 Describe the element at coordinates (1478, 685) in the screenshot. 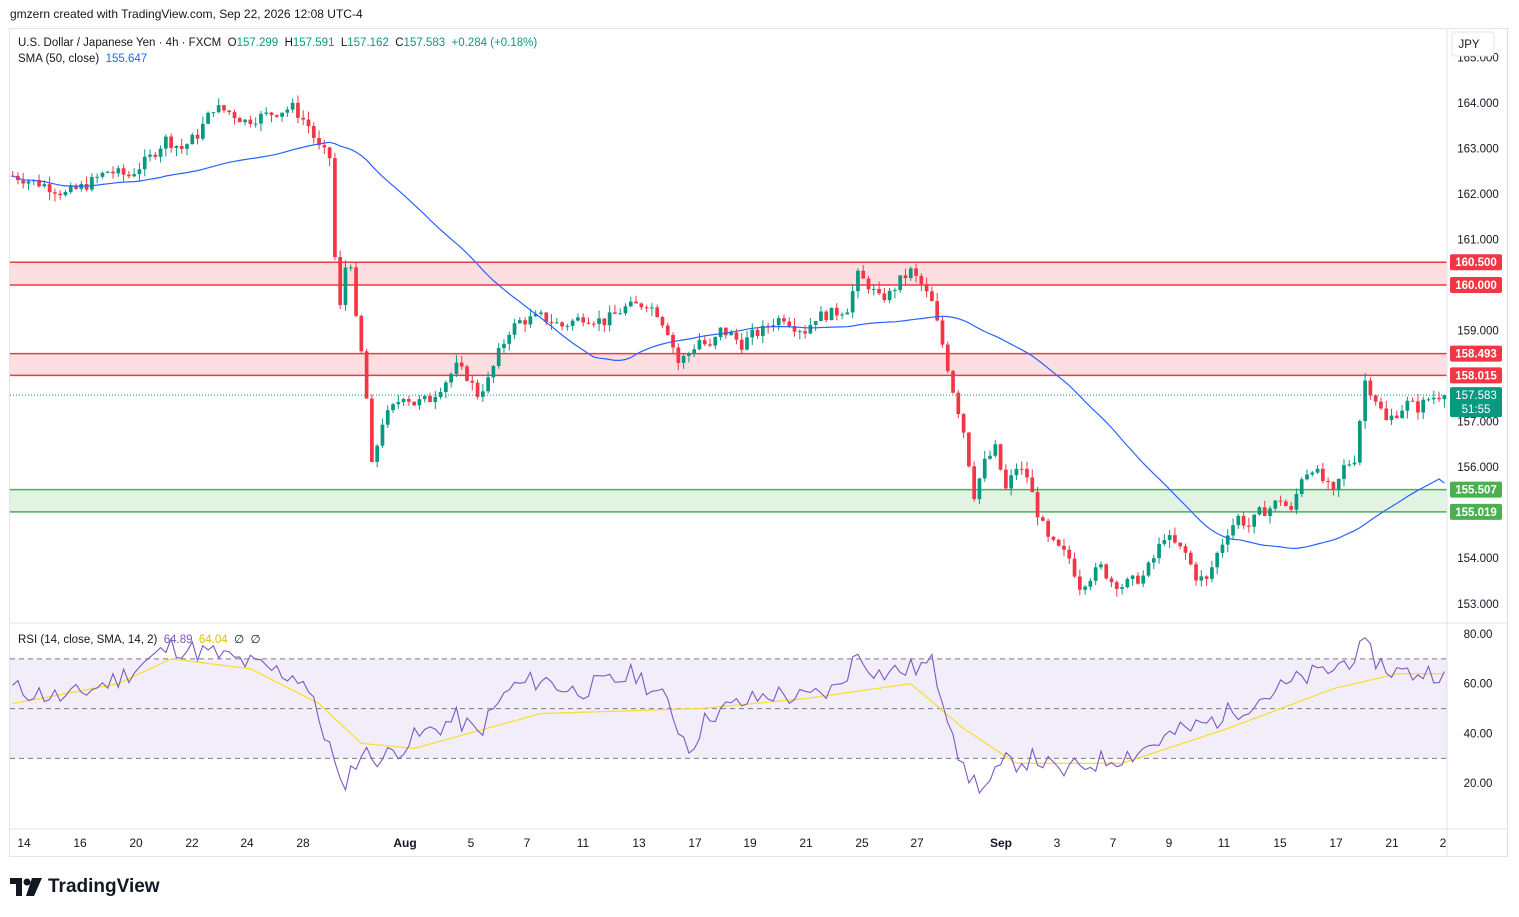

I see `rsi-tick-label: 60.00` at that location.